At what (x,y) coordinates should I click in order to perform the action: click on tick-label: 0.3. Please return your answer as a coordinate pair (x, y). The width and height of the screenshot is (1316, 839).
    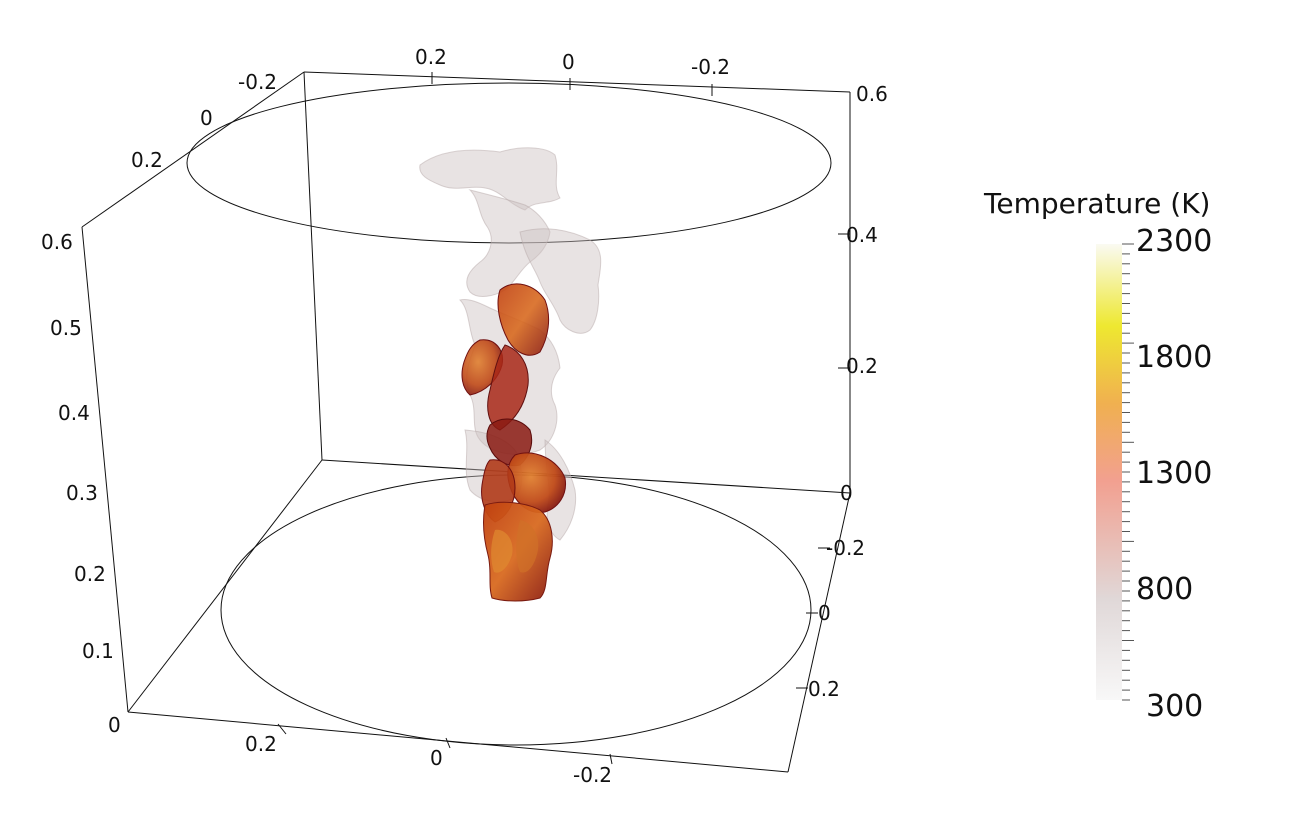
    Looking at the image, I should click on (82, 493).